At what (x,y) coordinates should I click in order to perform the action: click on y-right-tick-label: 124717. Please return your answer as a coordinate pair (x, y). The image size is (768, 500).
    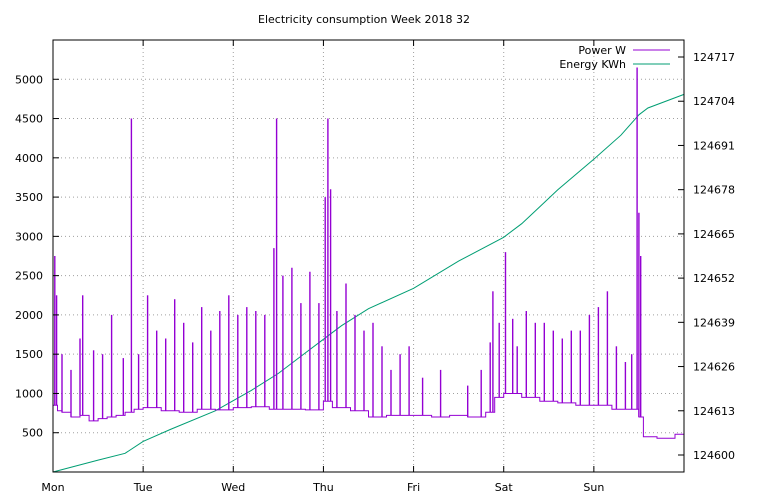
    Looking at the image, I should click on (714, 57).